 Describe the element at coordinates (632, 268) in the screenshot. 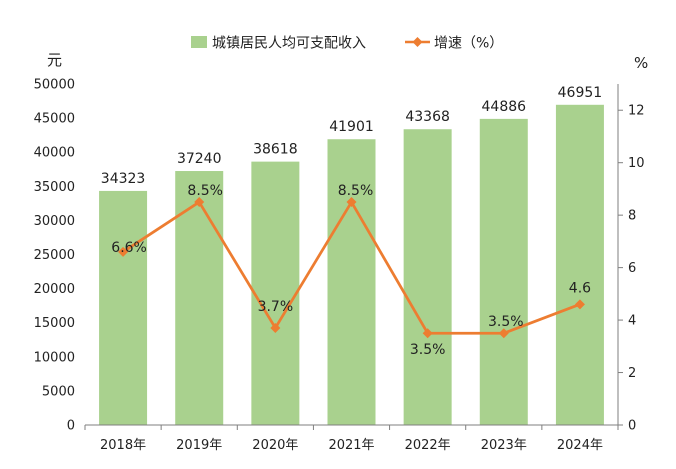

I see `right-tick-label: 6` at that location.